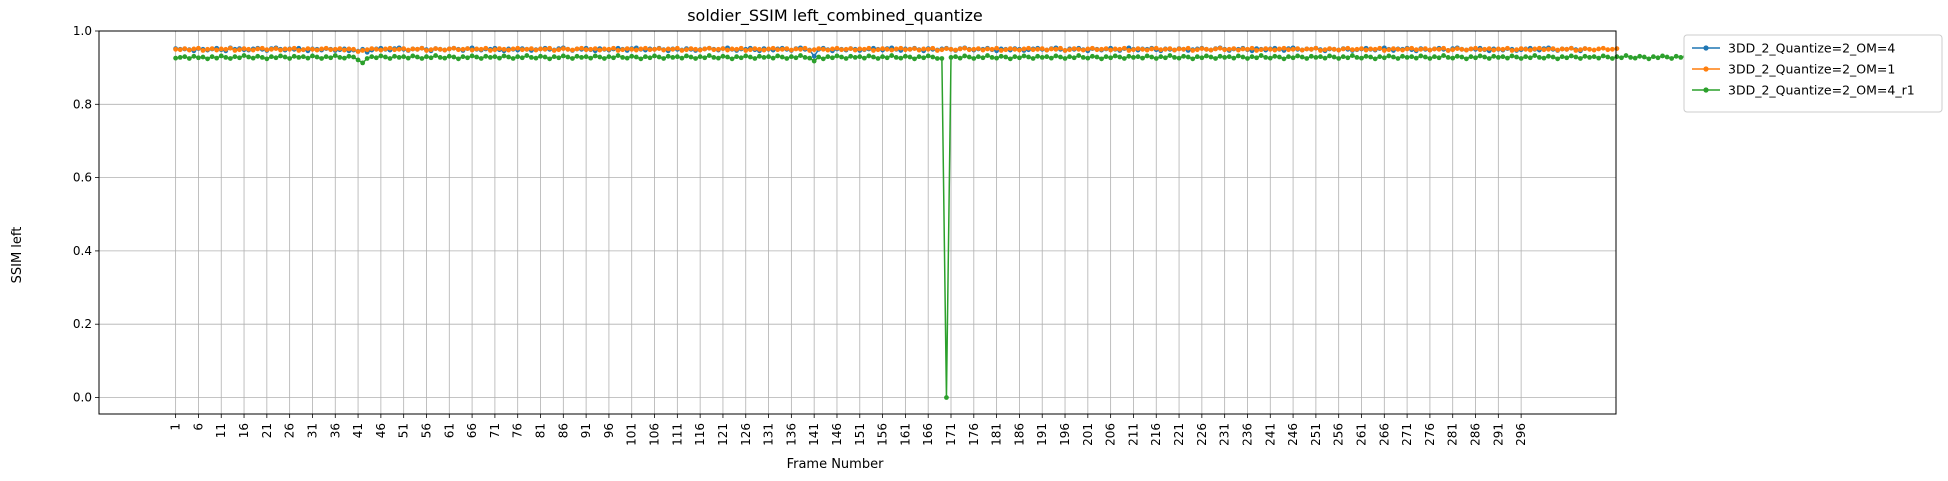 This screenshot has width=1948, height=481. Describe the element at coordinates (82, 178) in the screenshot. I see `y-tick-label: 0.6` at that location.